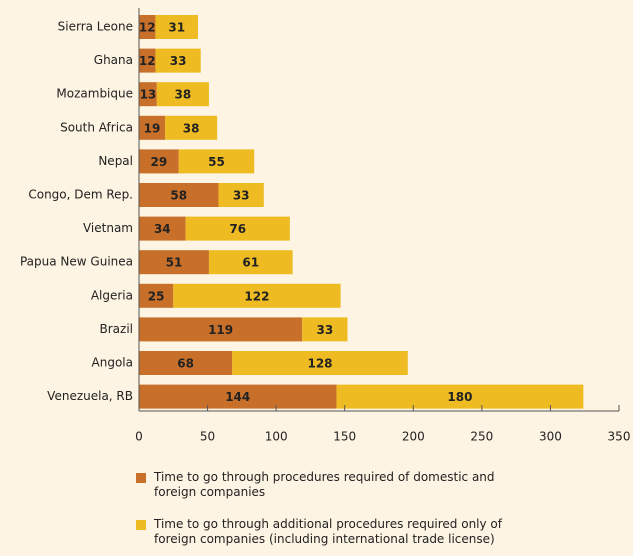 This screenshot has height=556, width=633. I want to click on data-label: 58, so click(178, 196).